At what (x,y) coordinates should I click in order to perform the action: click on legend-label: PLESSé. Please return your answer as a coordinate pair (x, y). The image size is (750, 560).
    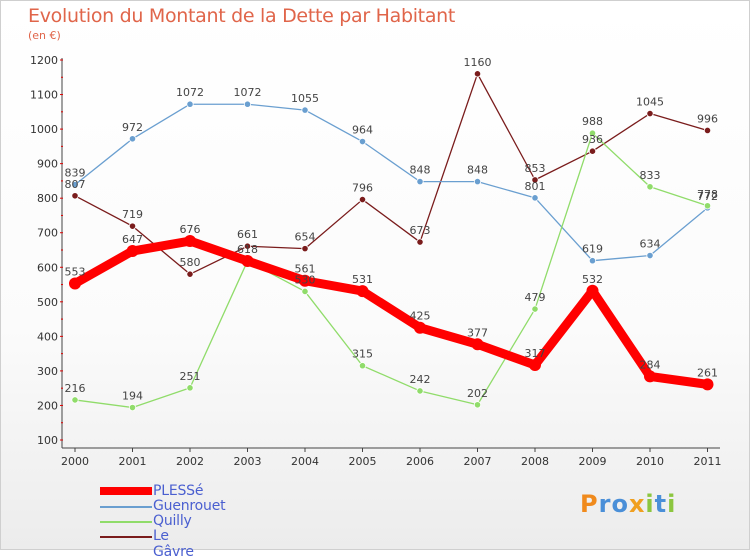
    Looking at the image, I should click on (178, 491).